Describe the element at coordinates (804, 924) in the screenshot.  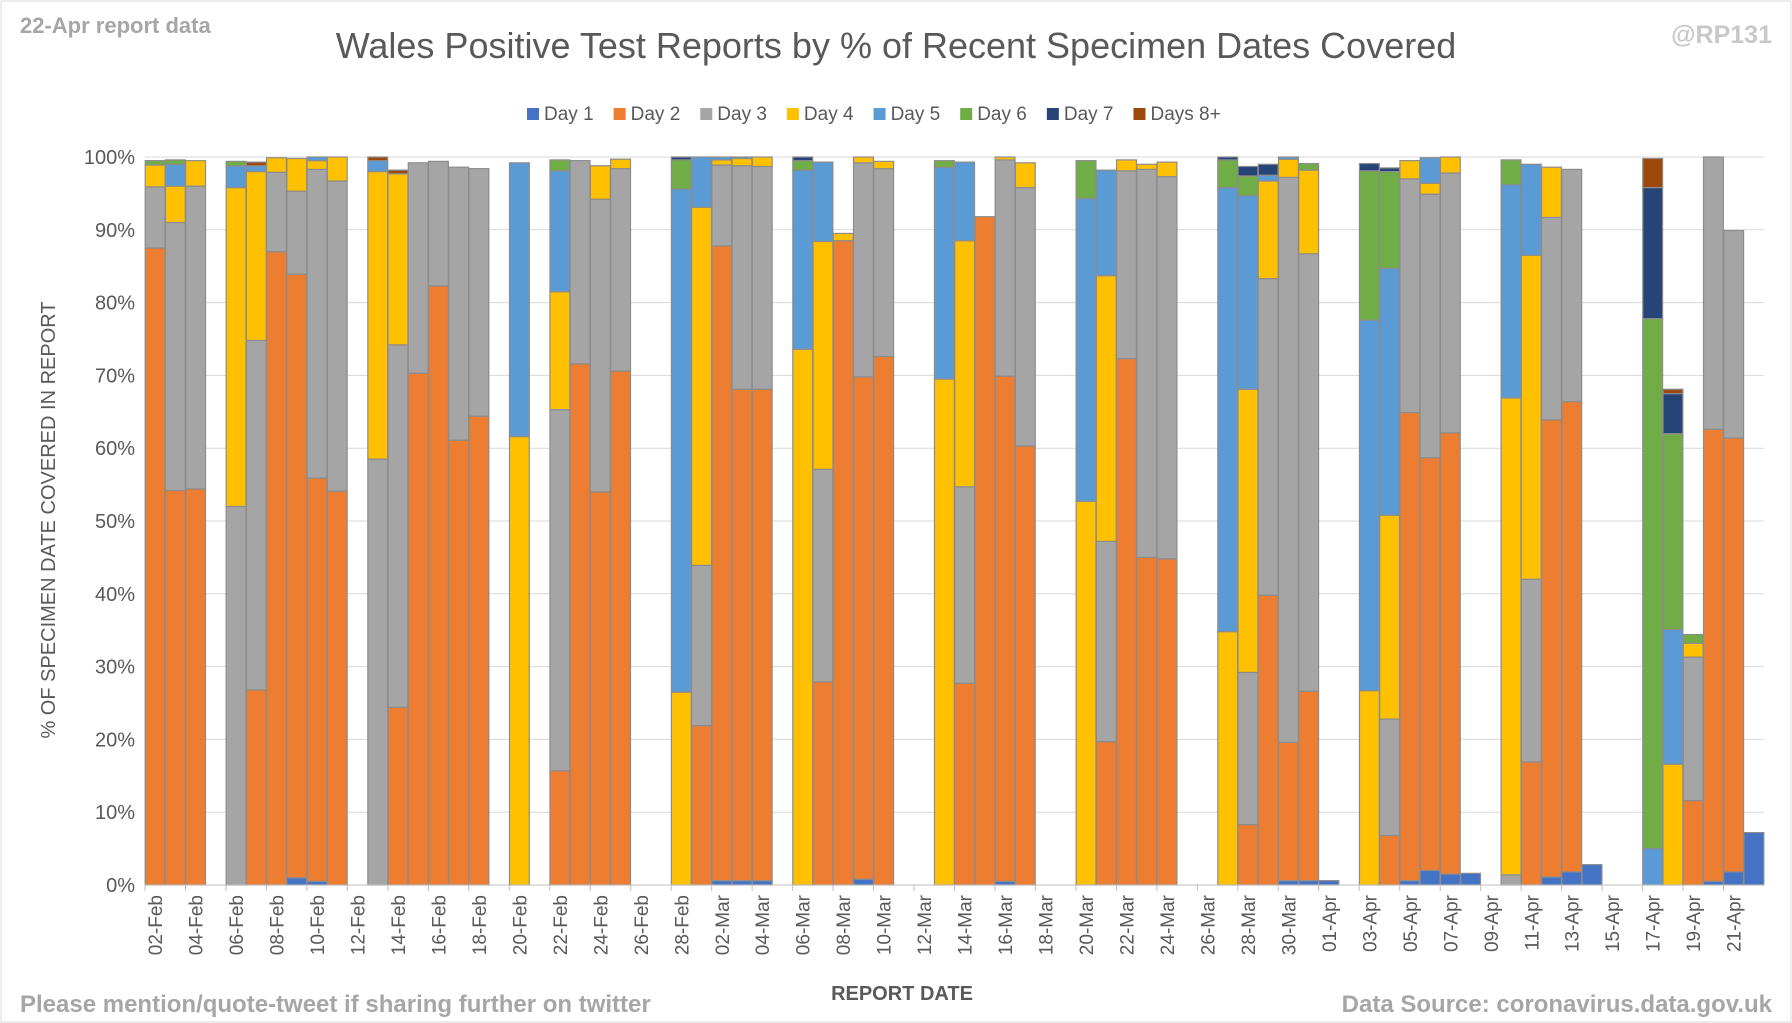
I see `x-tick-label: 06-Mar` at that location.